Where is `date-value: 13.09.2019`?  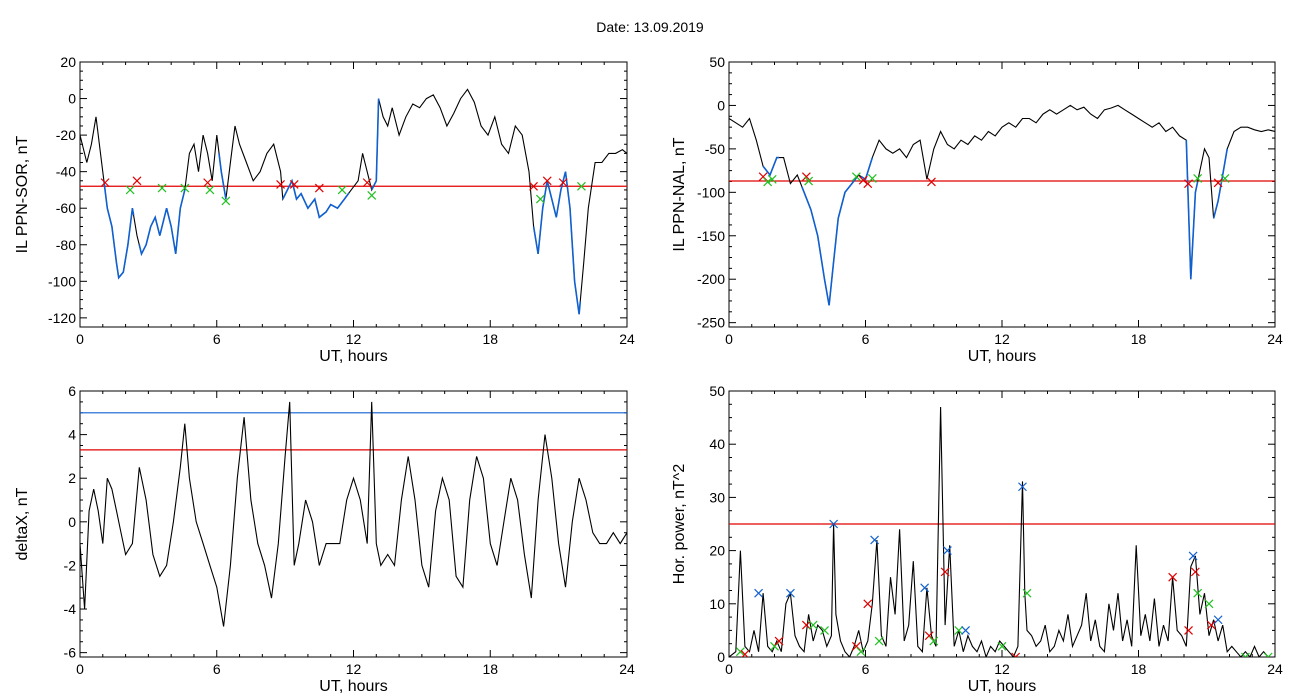 date-value: 13.09.2019 is located at coordinates (668, 27).